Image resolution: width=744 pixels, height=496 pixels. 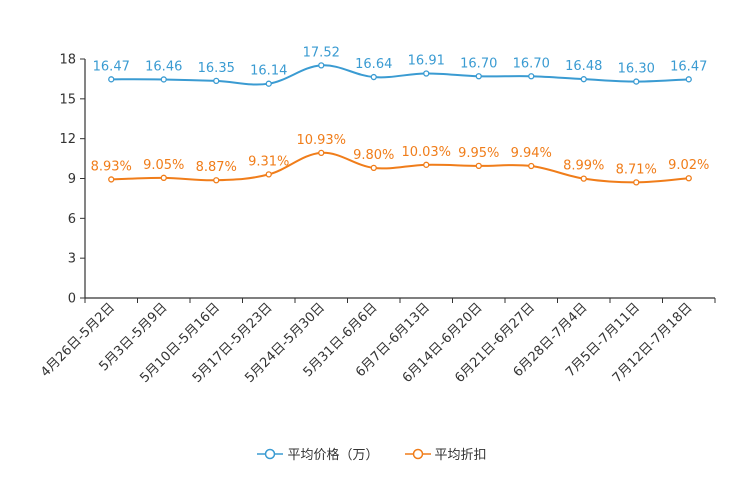 What do you see at coordinates (270, 453) in the screenshot?
I see `legend-marker-price-icon` at bounding box center [270, 453].